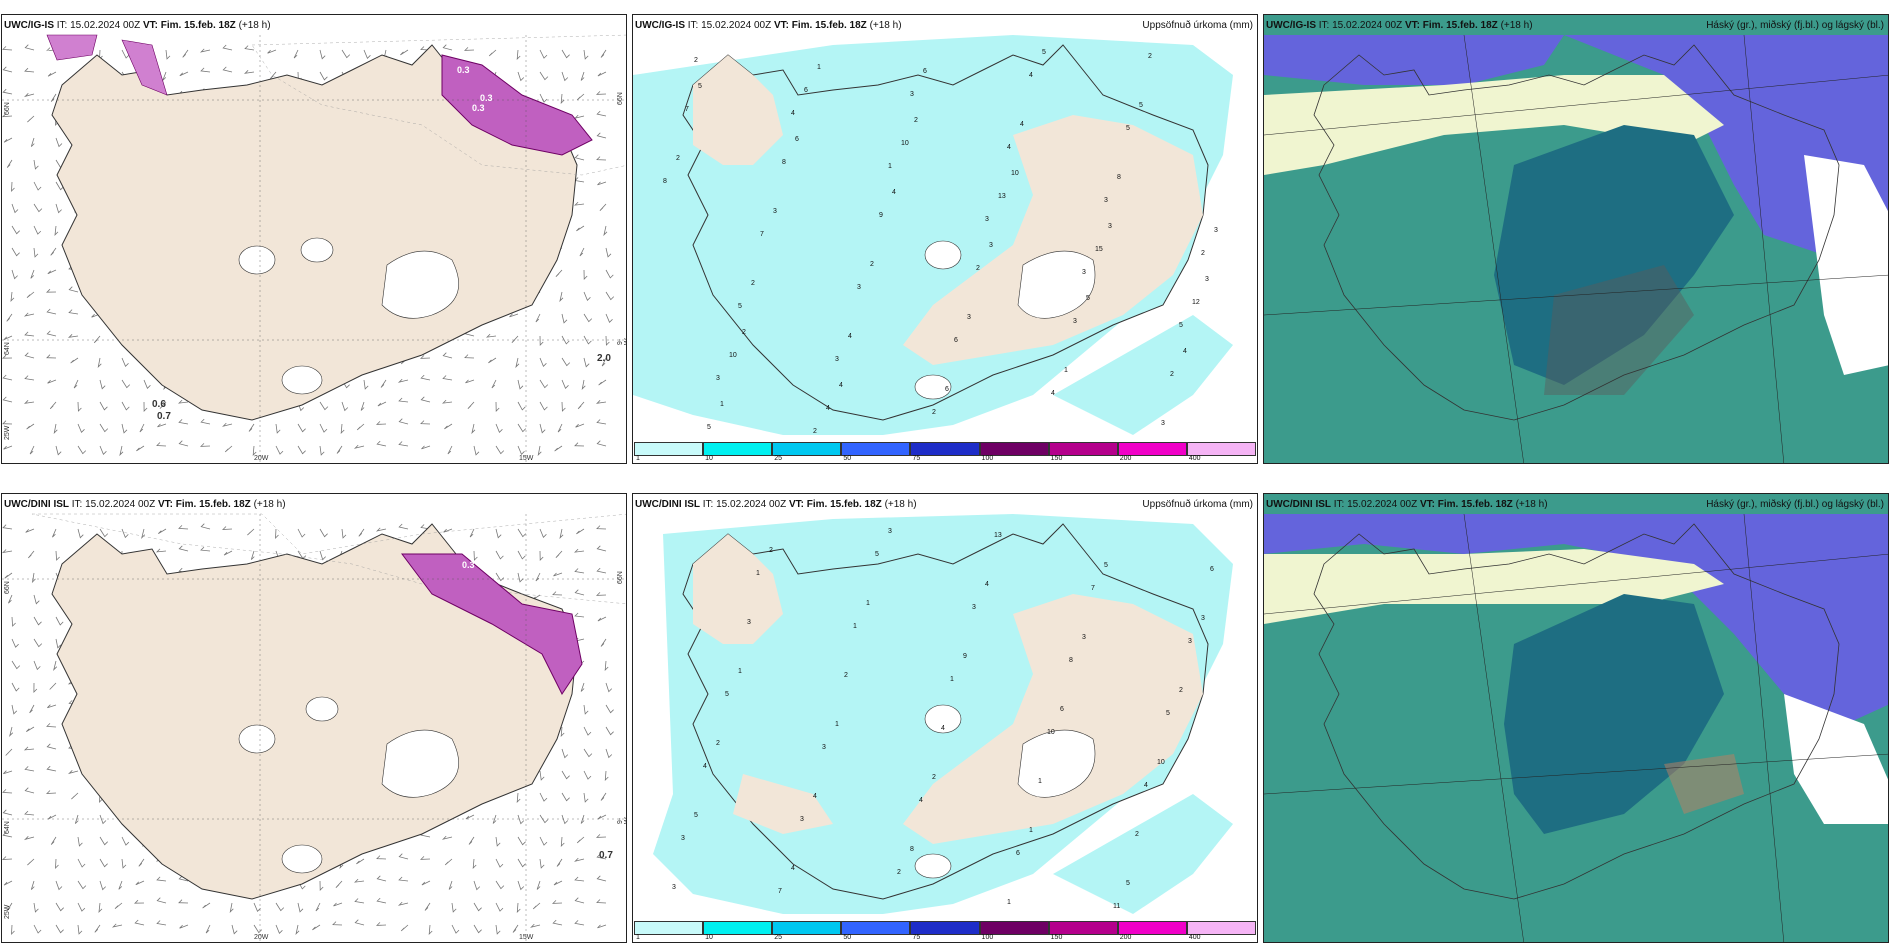 The width and height of the screenshot is (1900, 950). What do you see at coordinates (847, 458) in the screenshot?
I see `colorbar-label: 50` at bounding box center [847, 458].